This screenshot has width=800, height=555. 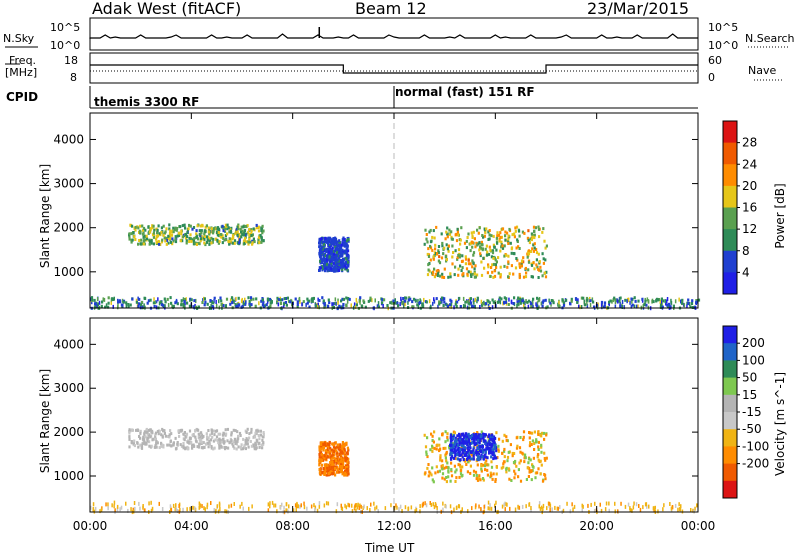 I want to click on colorbar-tick-label: -50, so click(x=752, y=429).